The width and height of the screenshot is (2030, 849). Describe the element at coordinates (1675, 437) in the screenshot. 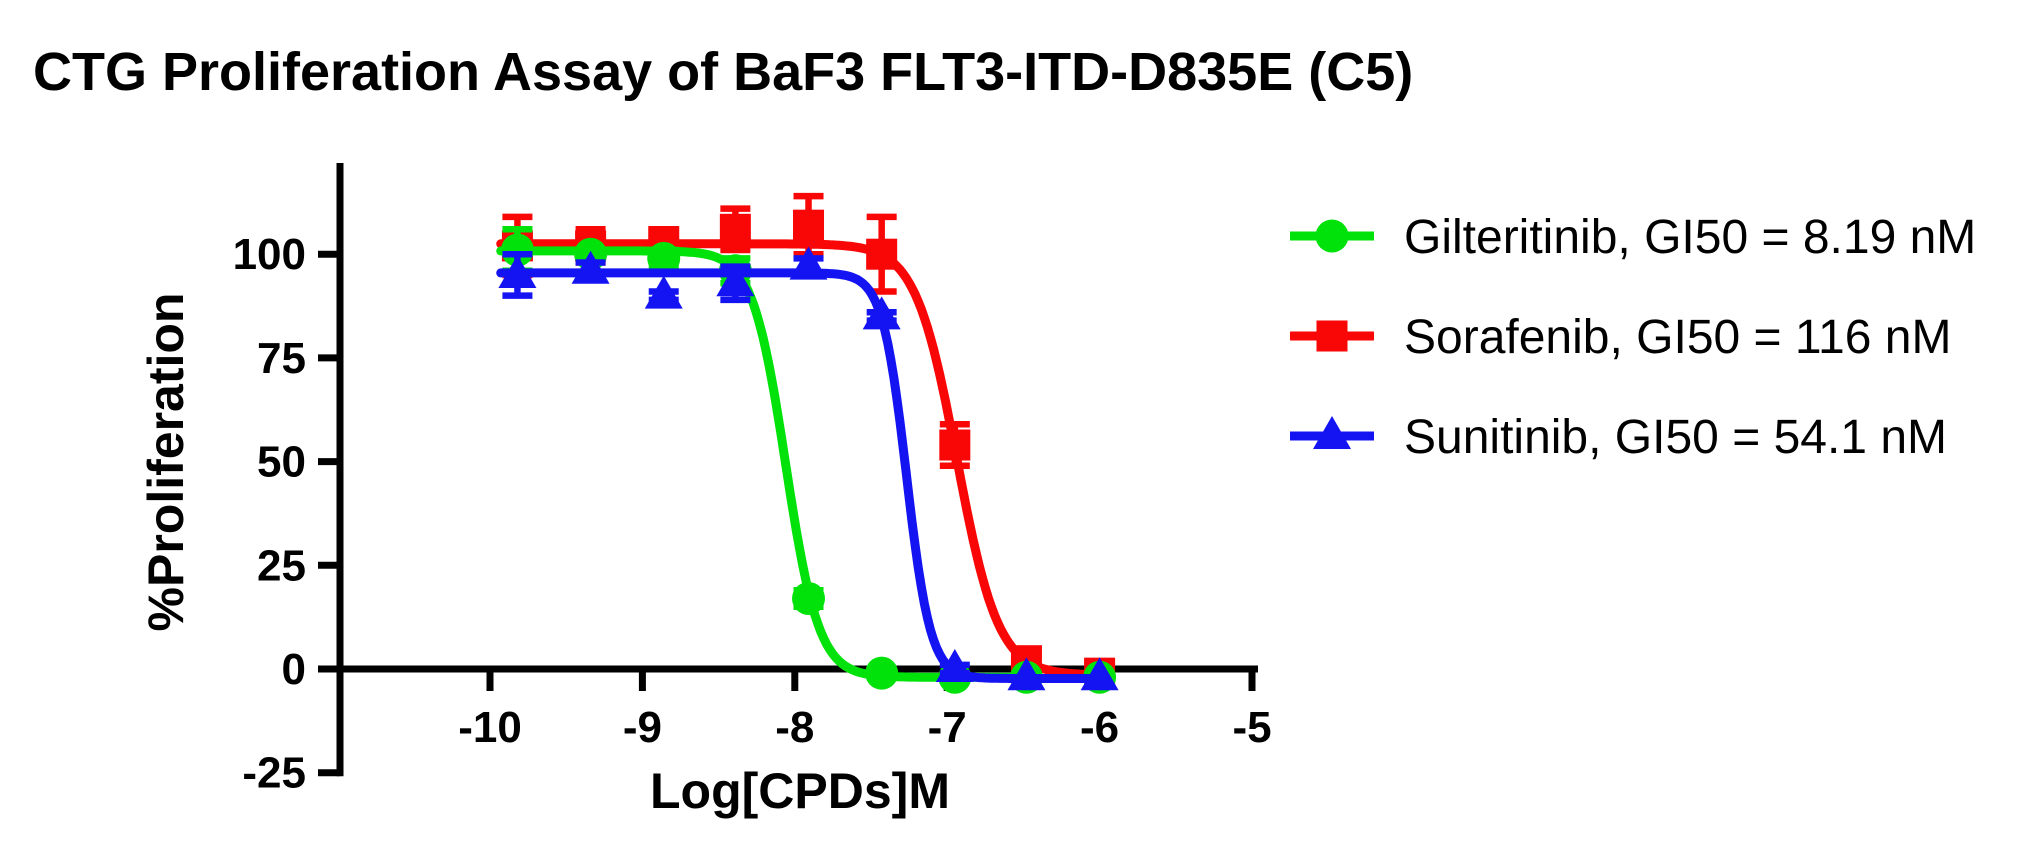

I see `legend-label-sunitinib: Sunitinib, GI50 = 54.1 nM` at that location.